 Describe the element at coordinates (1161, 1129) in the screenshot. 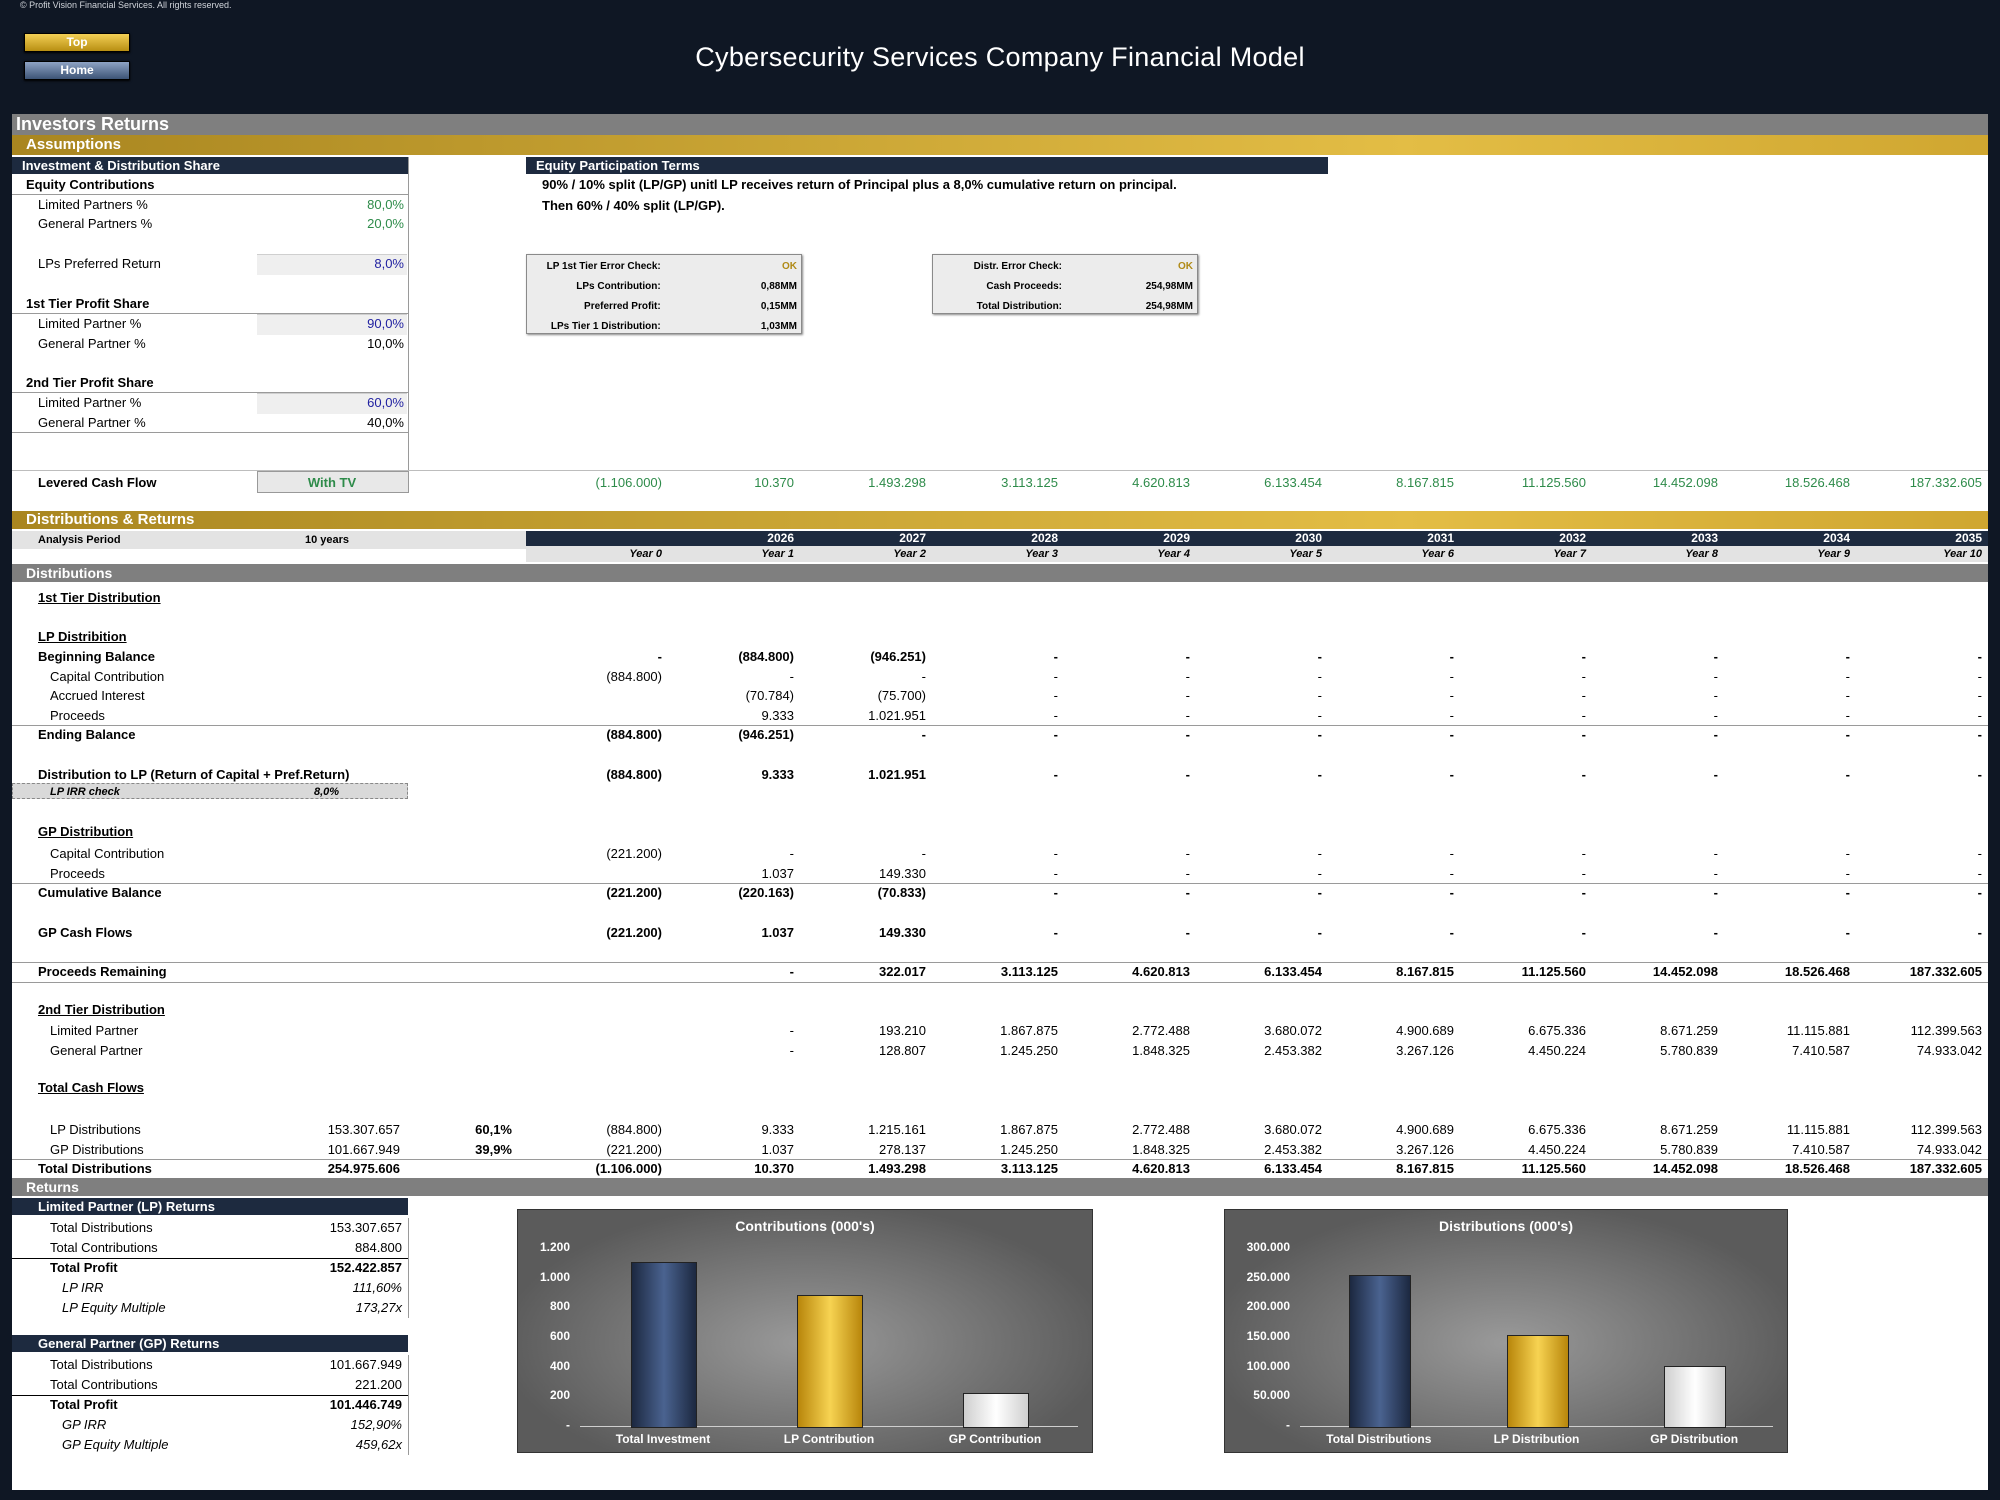

I see `row-cell: 2.772.488` at that location.